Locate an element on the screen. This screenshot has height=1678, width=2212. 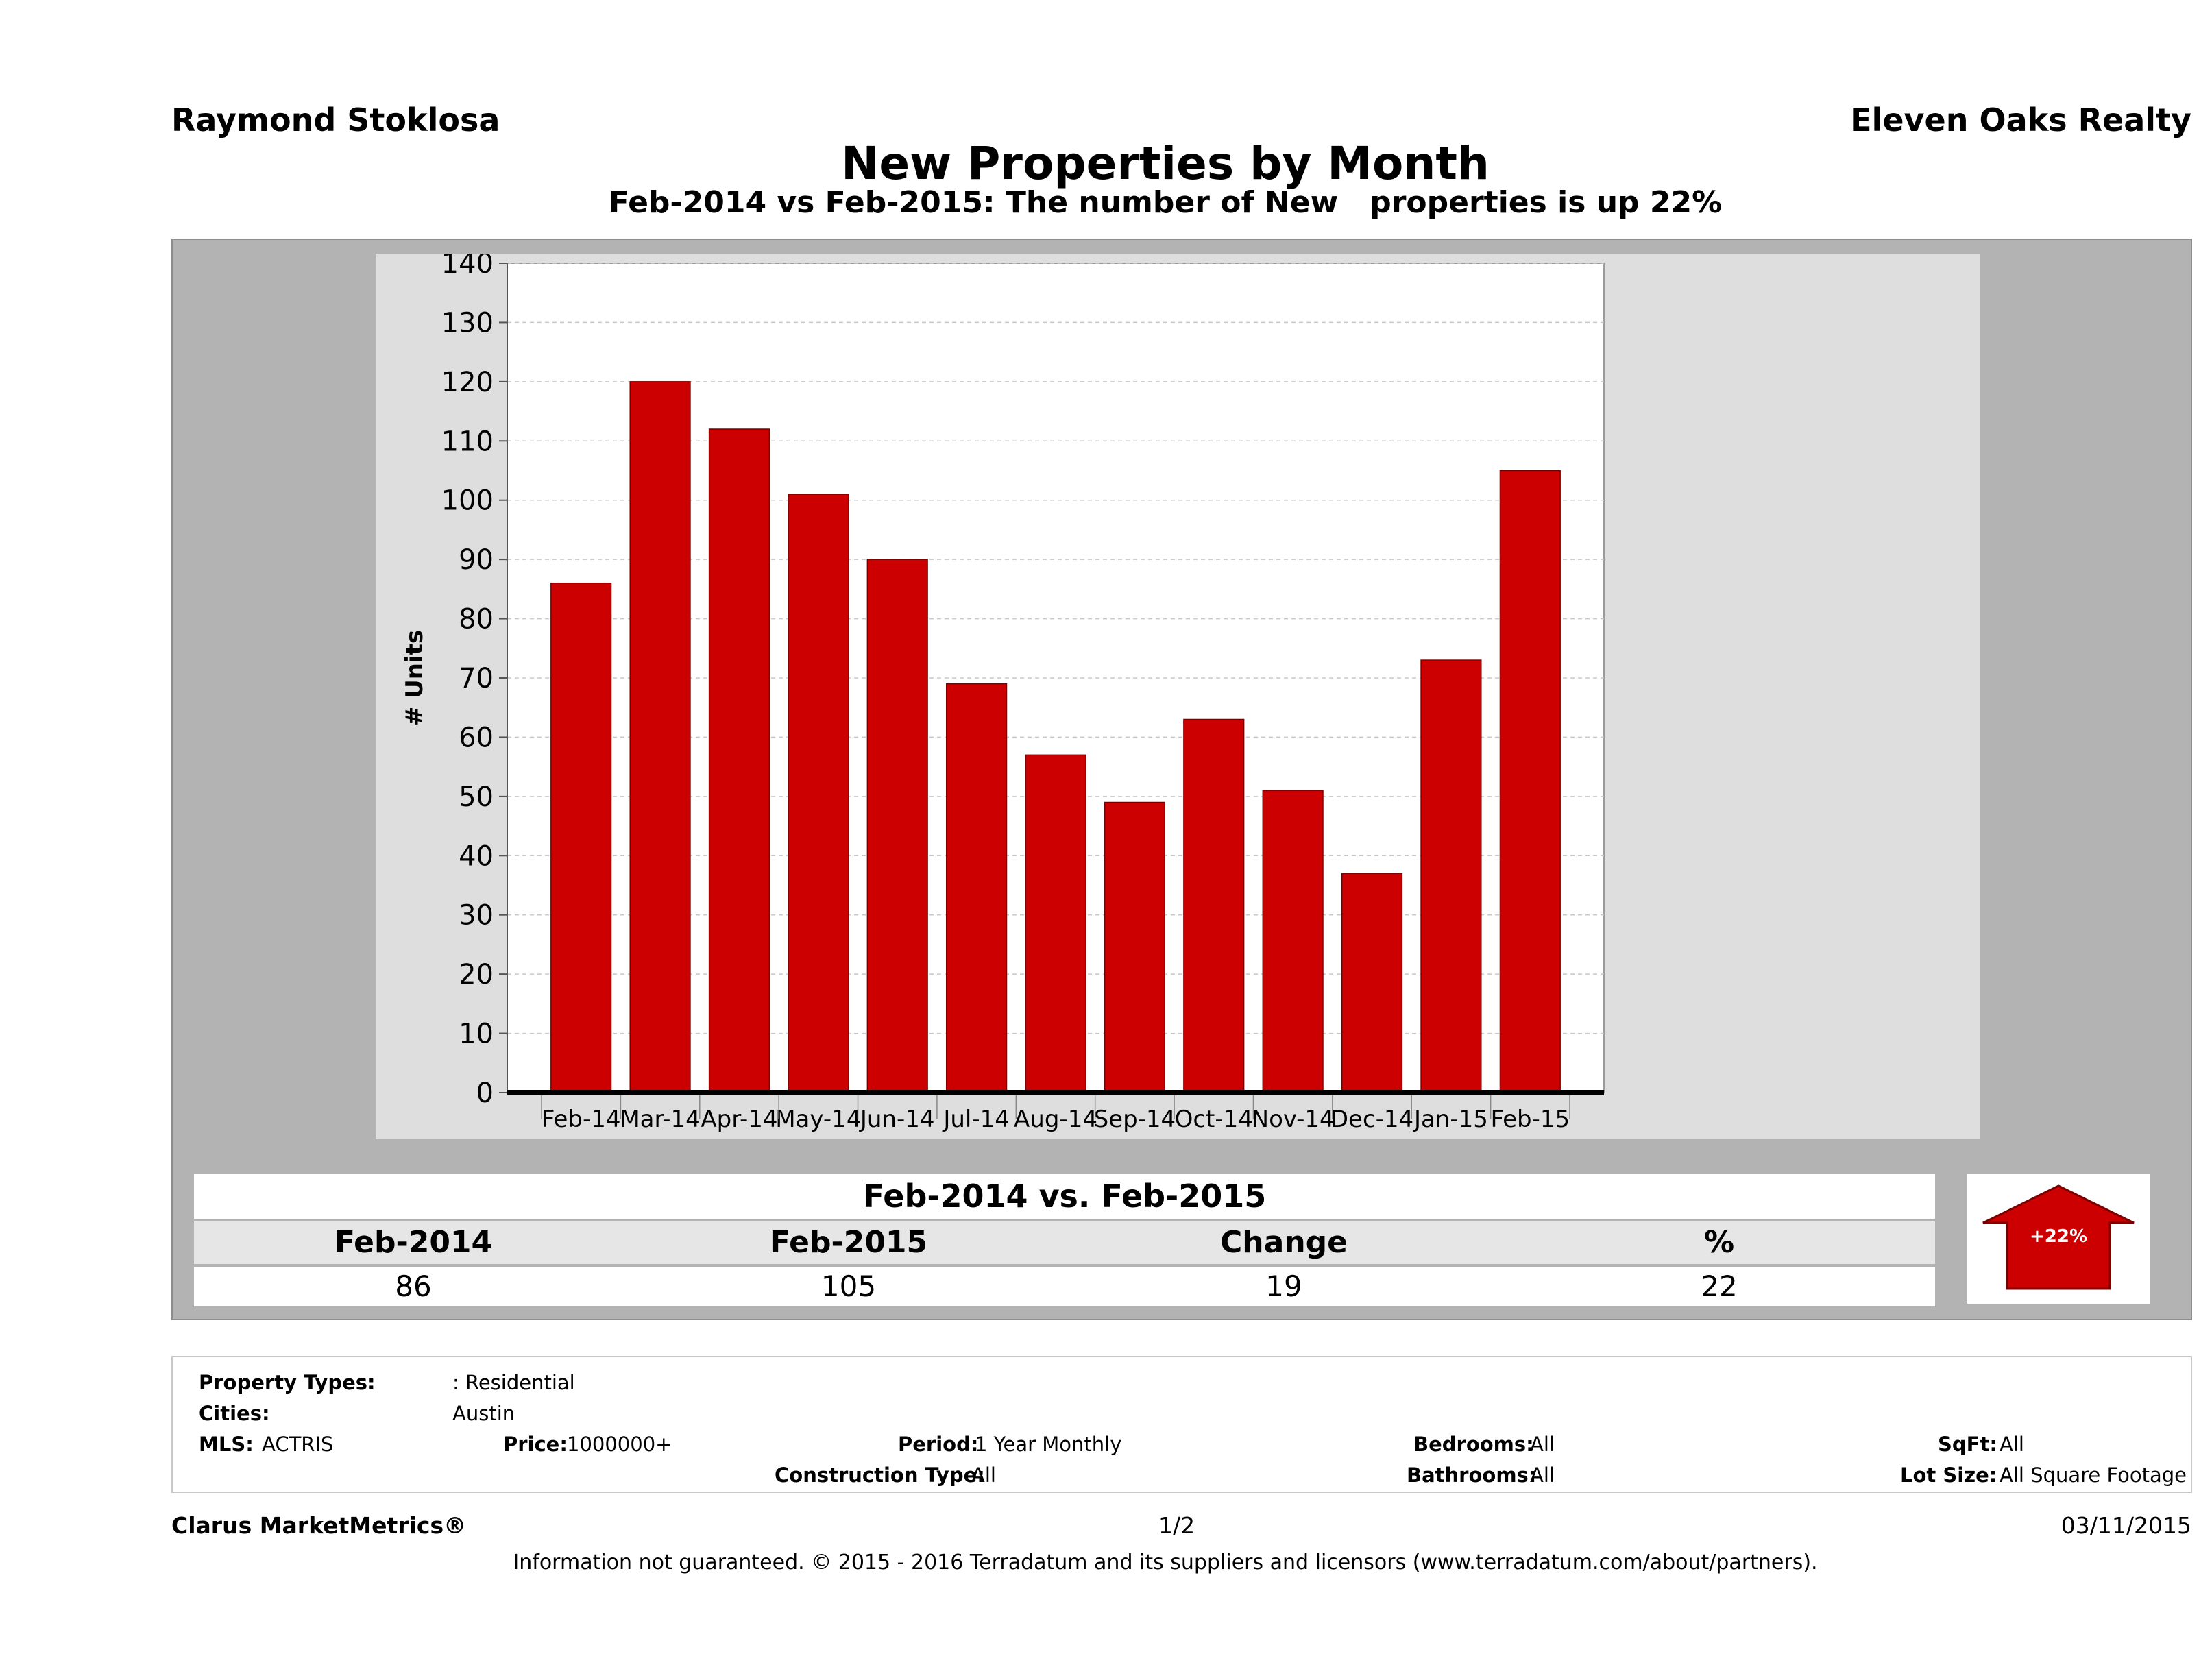
mls-value: ACTRIS is located at coordinates (298, 1445).